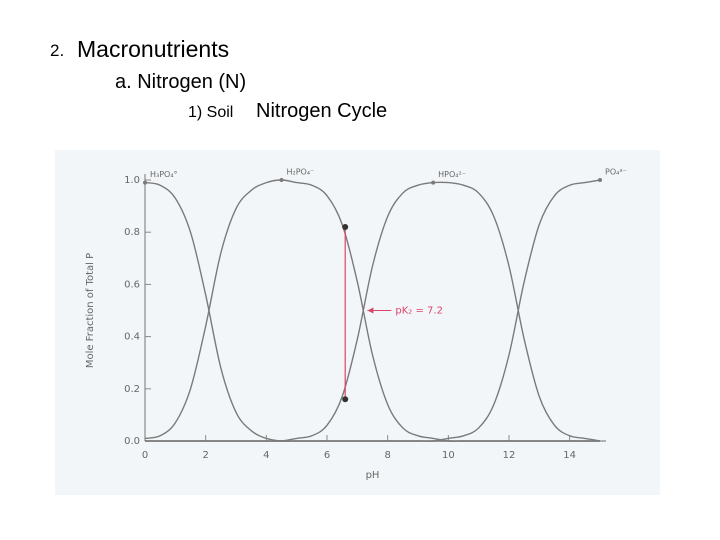 The height and width of the screenshot is (540, 720). I want to click on heading-text: Macronutrients, so click(153, 49).